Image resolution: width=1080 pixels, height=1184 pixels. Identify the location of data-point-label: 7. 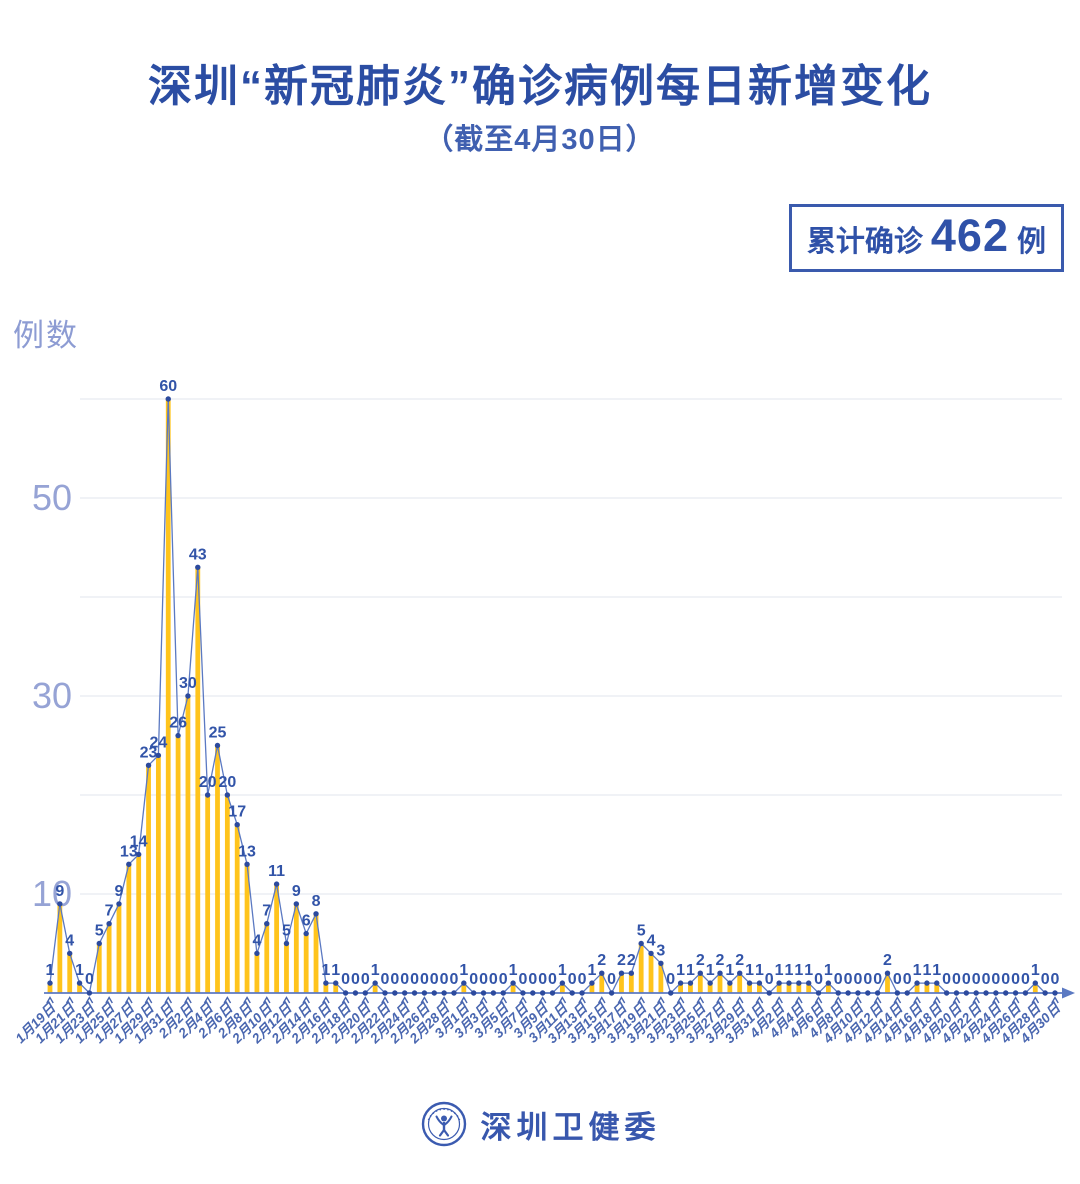
(109, 911).